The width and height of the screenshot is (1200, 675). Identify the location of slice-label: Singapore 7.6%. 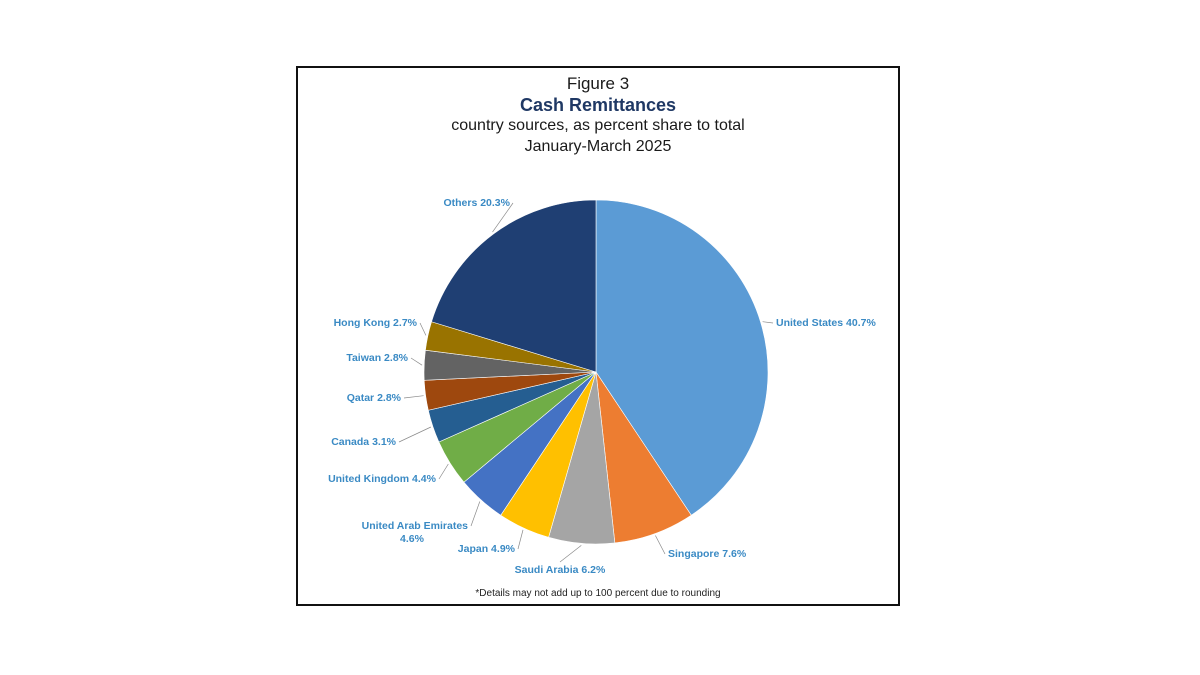
(707, 554).